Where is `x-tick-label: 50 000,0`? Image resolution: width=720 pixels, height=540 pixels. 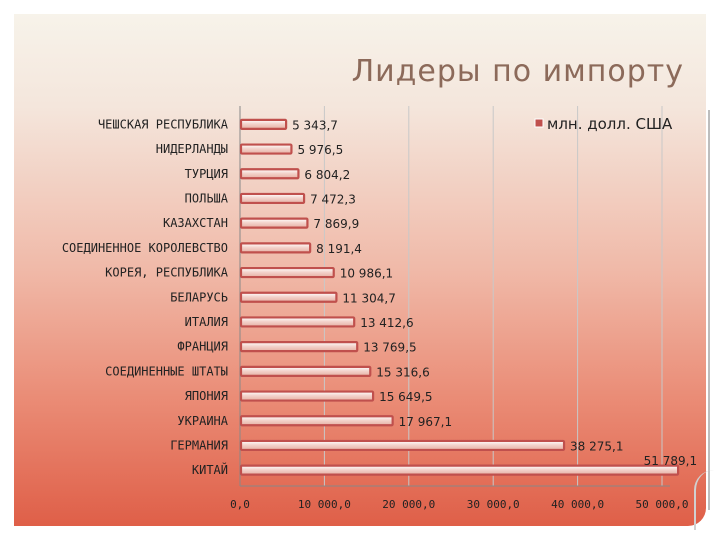
x-tick-label: 50 000,0 is located at coordinates (662, 504).